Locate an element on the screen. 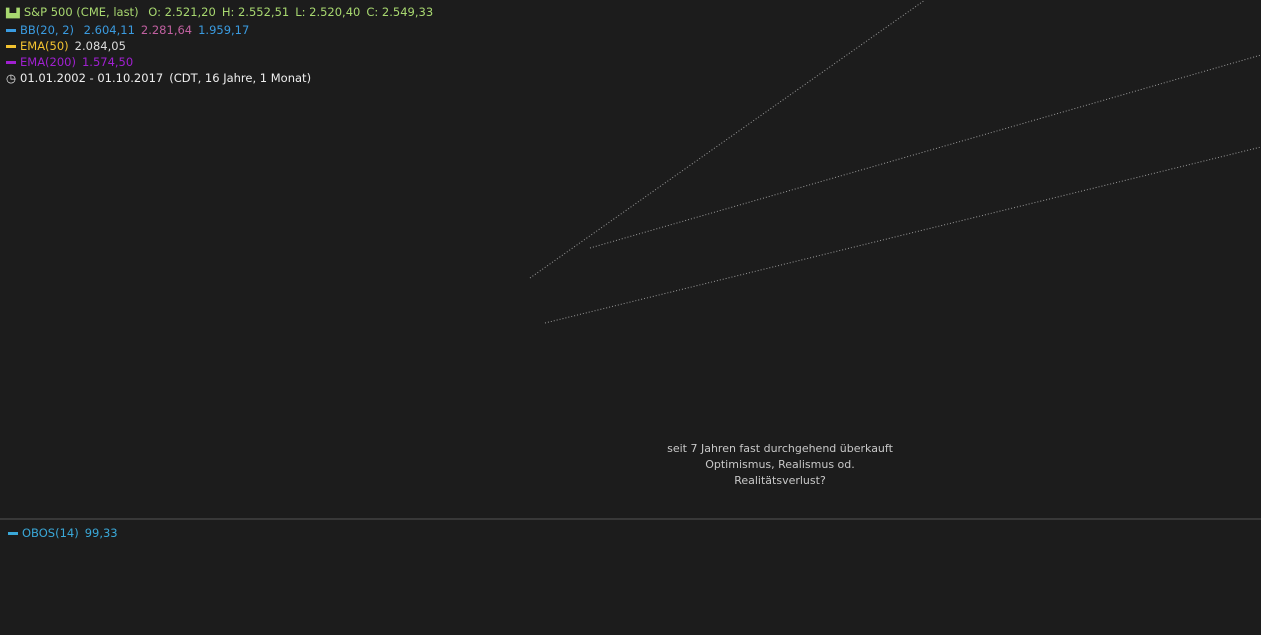 The width and height of the screenshot is (1261, 635). legend-value: 2.604,11 is located at coordinates (109, 30).